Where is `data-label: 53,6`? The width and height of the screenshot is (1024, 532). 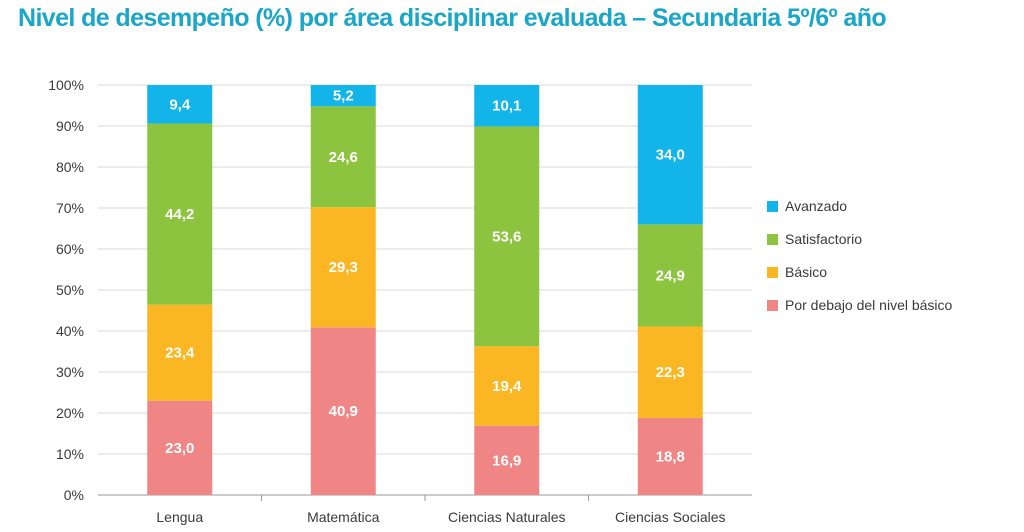
data-label: 53,6 is located at coordinates (506, 236).